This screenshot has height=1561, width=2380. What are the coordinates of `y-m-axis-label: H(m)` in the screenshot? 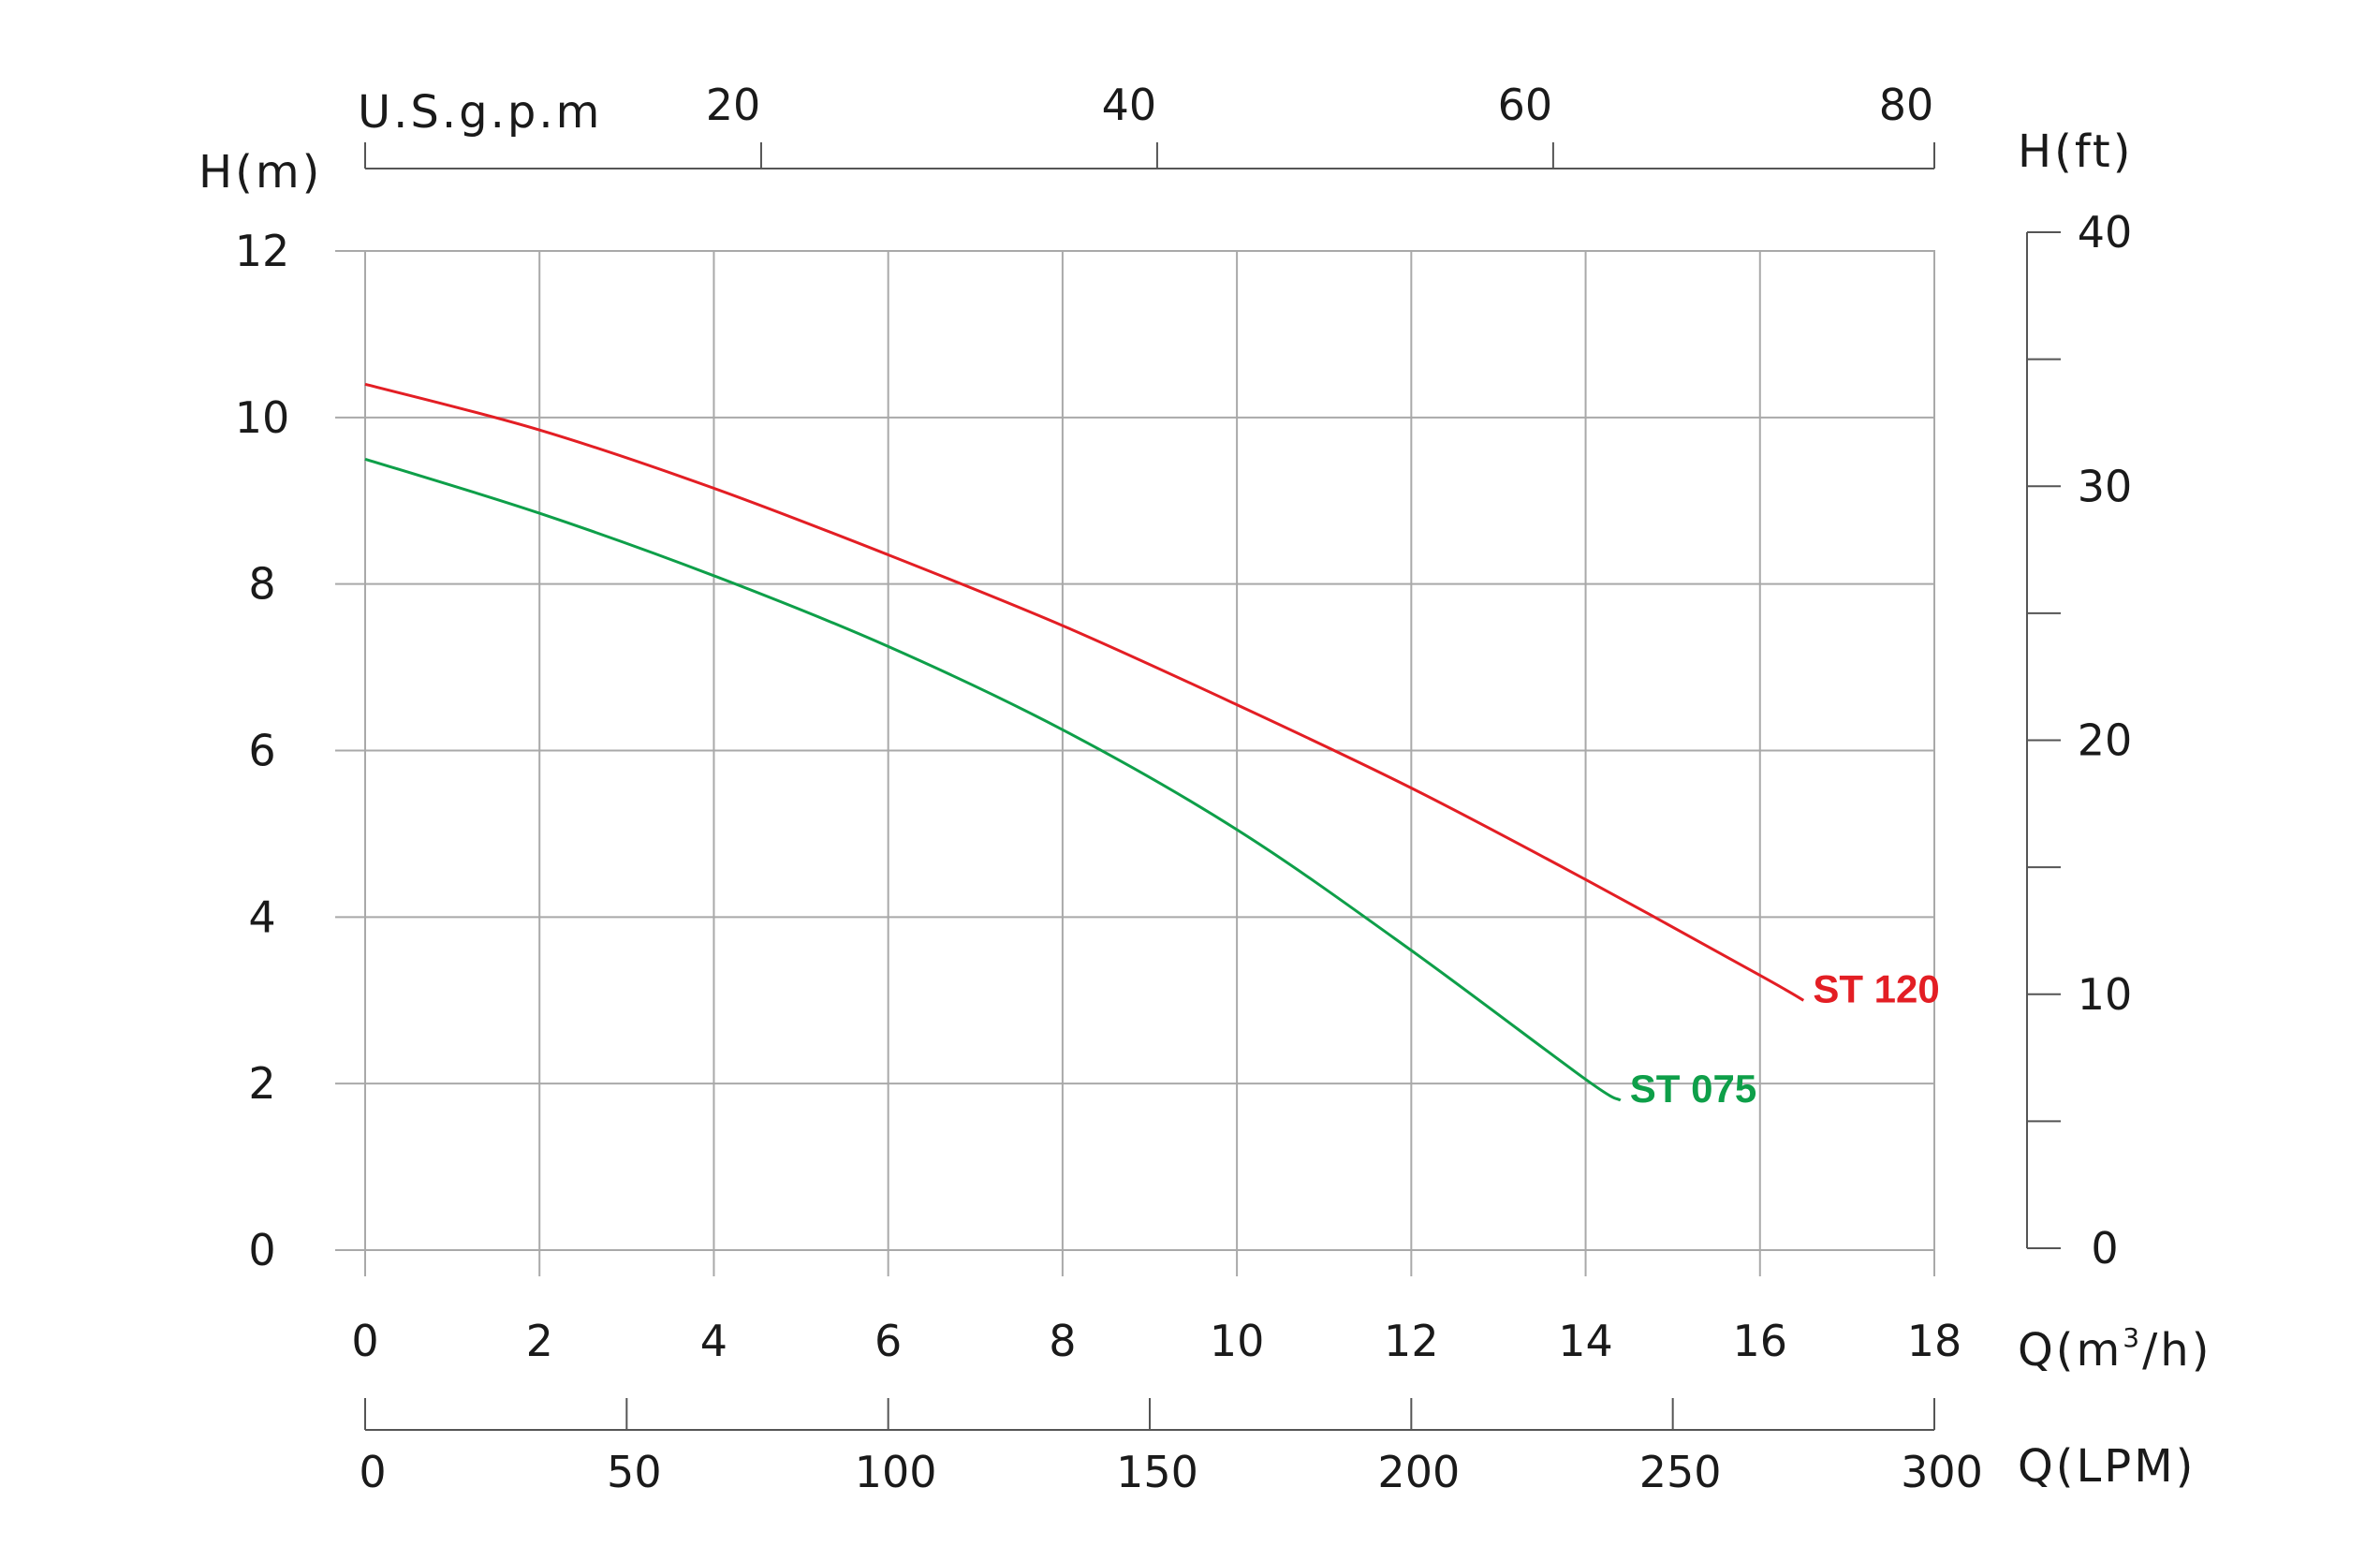 It's located at (260, 172).